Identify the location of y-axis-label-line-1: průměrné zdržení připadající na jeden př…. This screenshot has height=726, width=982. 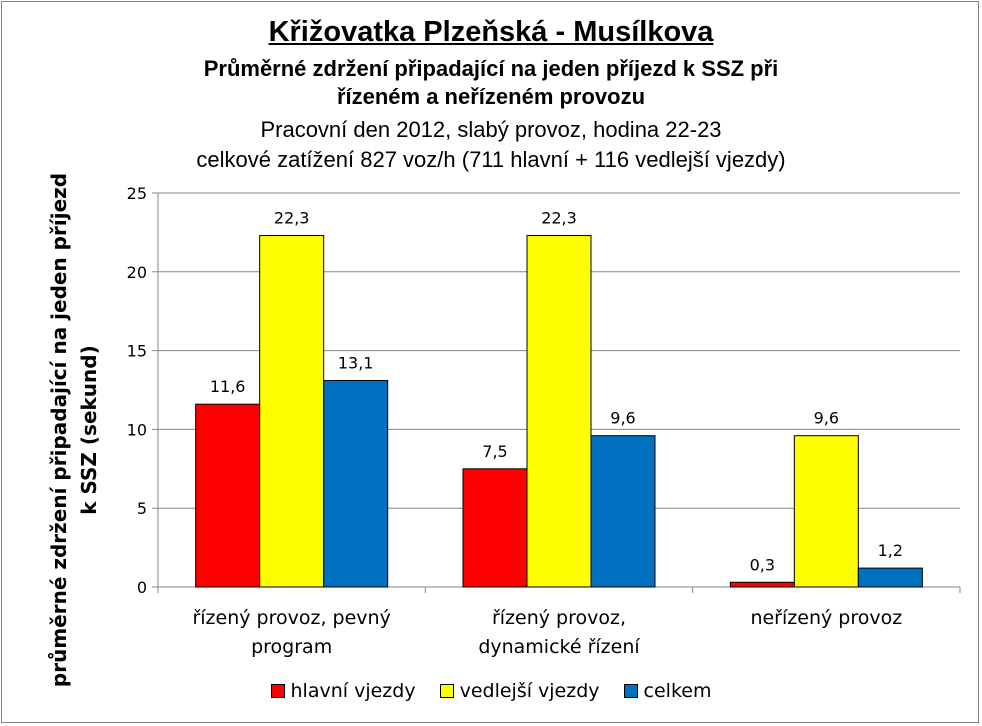
(59, 430).